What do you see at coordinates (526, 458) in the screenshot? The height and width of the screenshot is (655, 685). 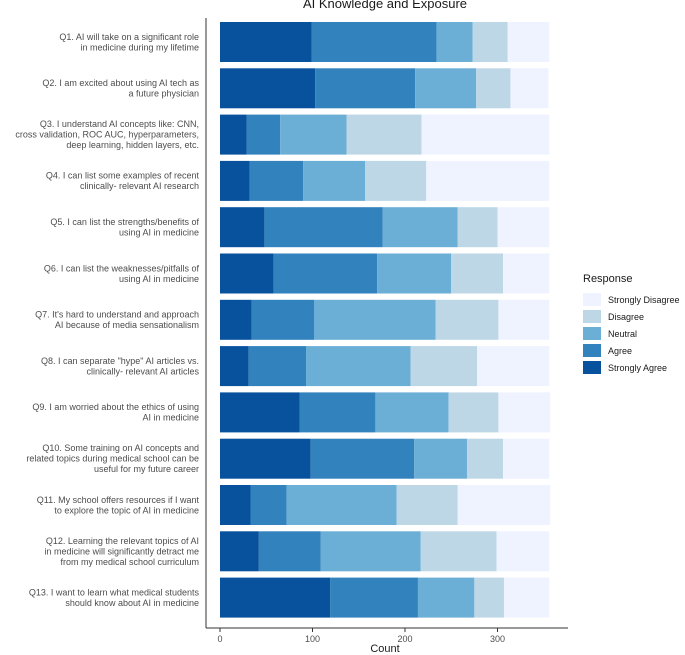 I see `bar-segment-strongly-disagree-q10` at bounding box center [526, 458].